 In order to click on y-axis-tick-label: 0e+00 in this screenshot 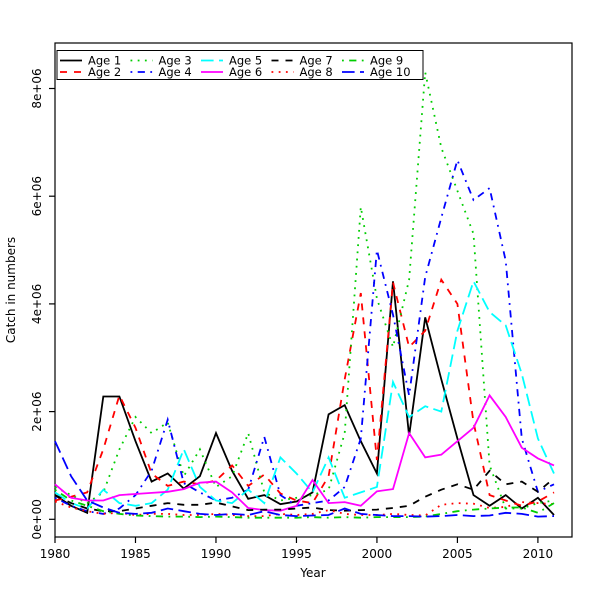, I will do `click(37, 519)`.